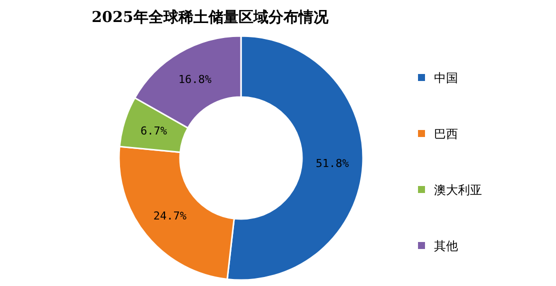 This screenshot has width=556, height=286. Describe the element at coordinates (446, 134) in the screenshot. I see `legend-label: 巴西` at that location.